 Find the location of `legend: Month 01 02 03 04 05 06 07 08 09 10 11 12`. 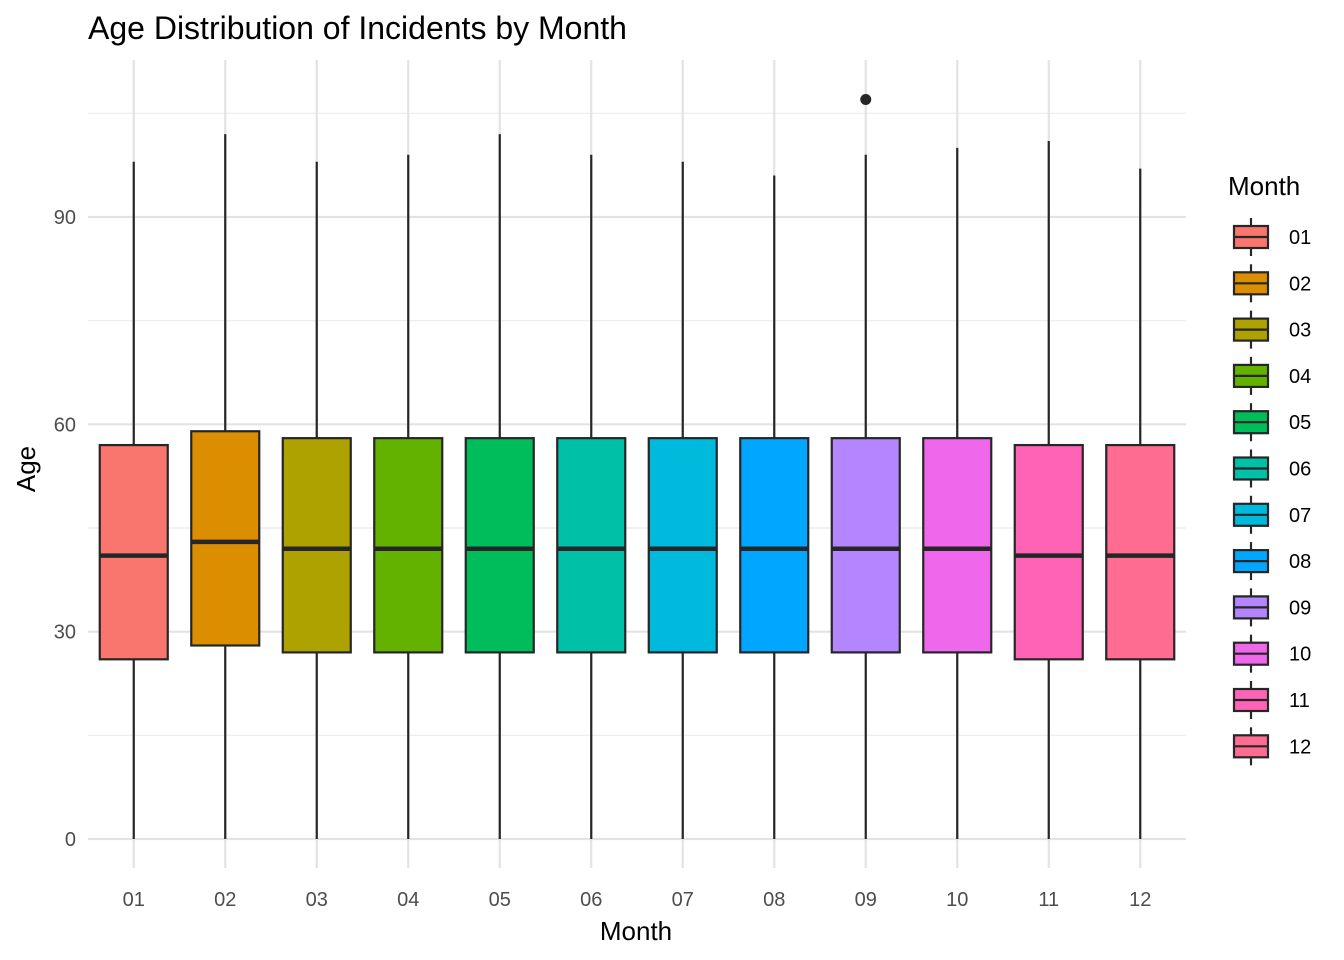

legend: Month 01 02 03 04 05 06 07 08 09 10 11 12 is located at coordinates (1269, 468).